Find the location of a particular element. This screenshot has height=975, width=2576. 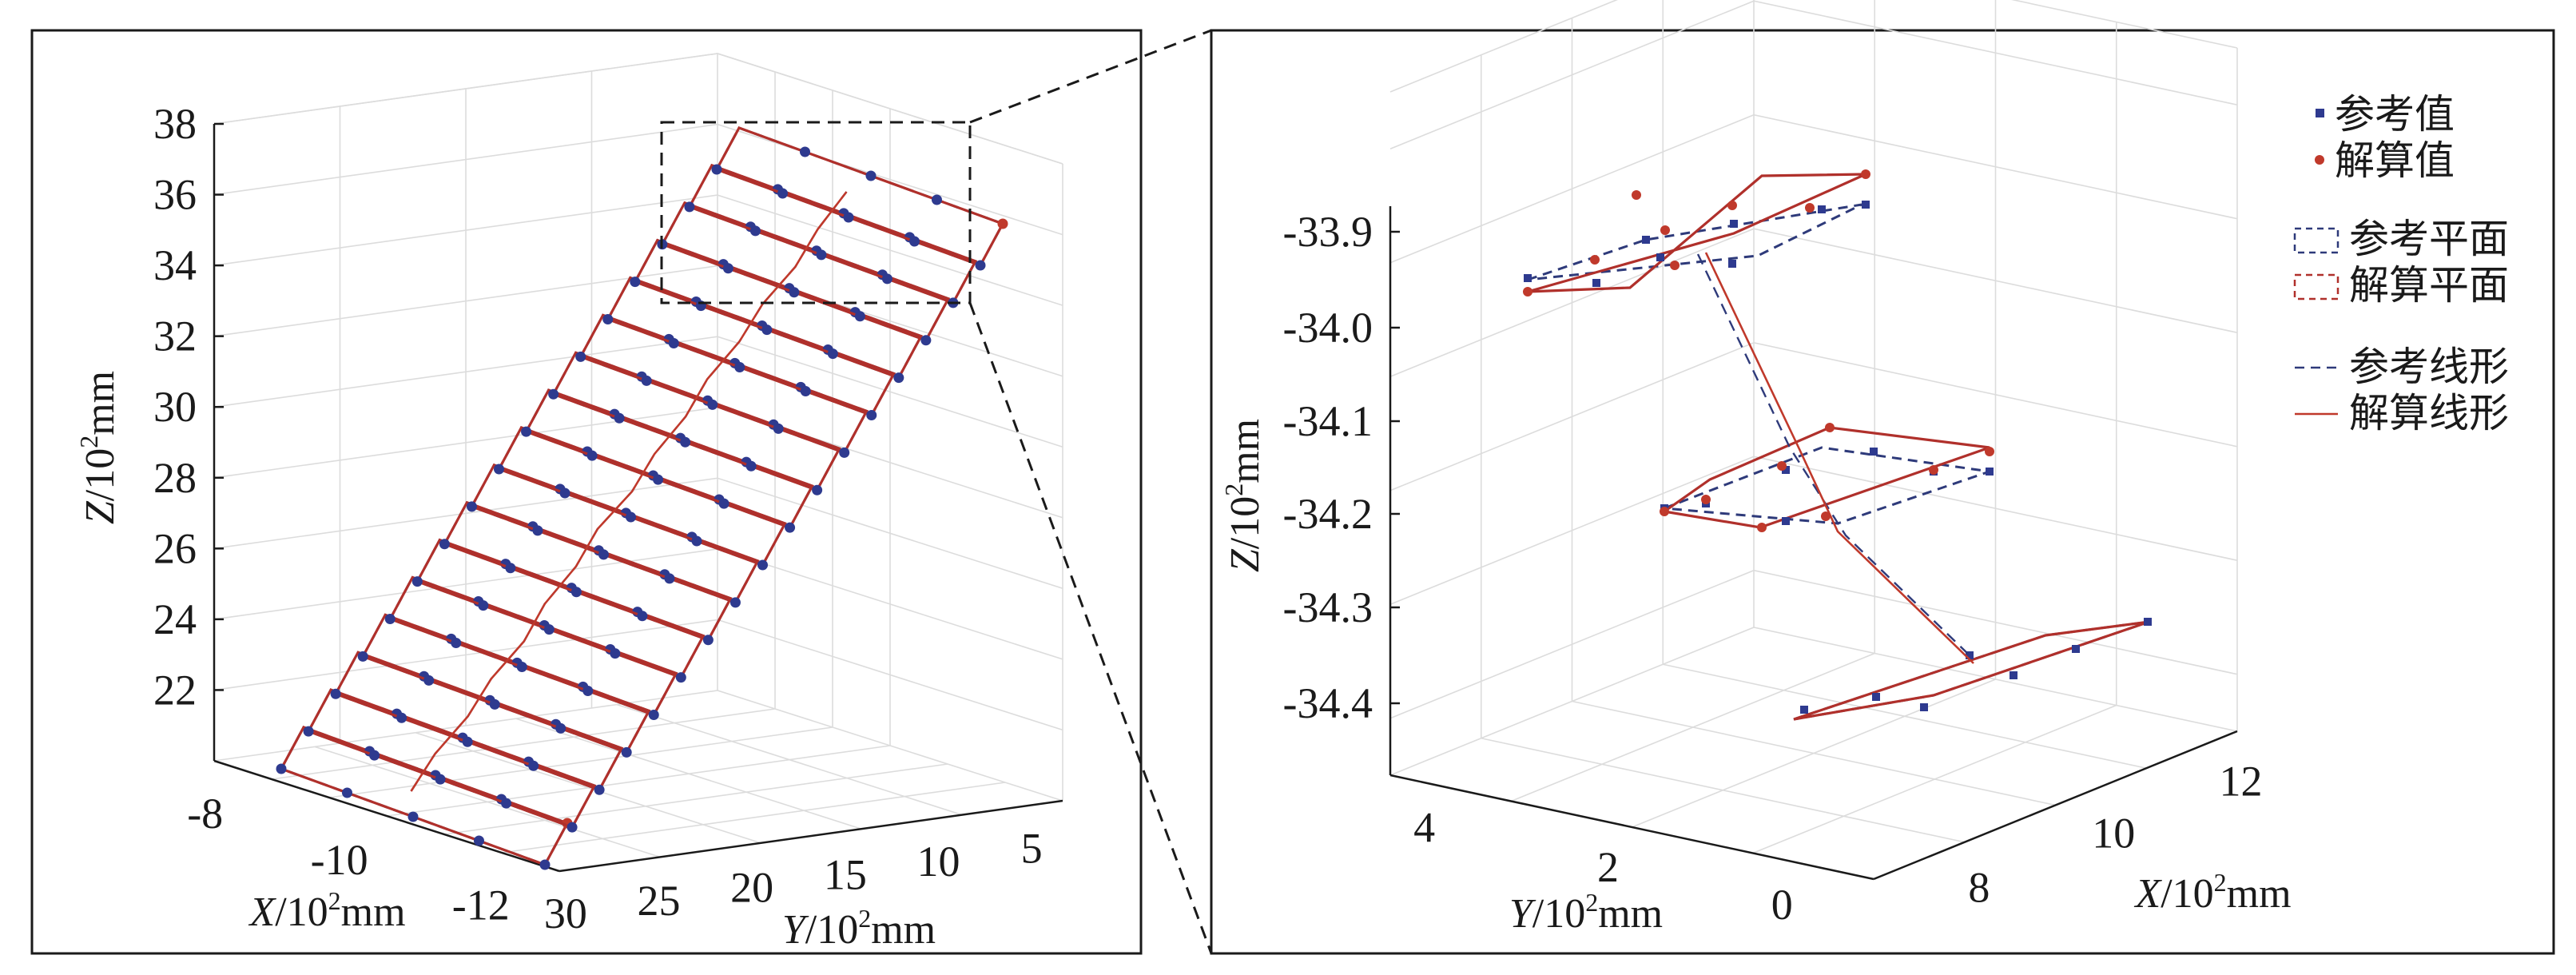

right-x-unit-suffix: mm is located at coordinates (2259, 894).